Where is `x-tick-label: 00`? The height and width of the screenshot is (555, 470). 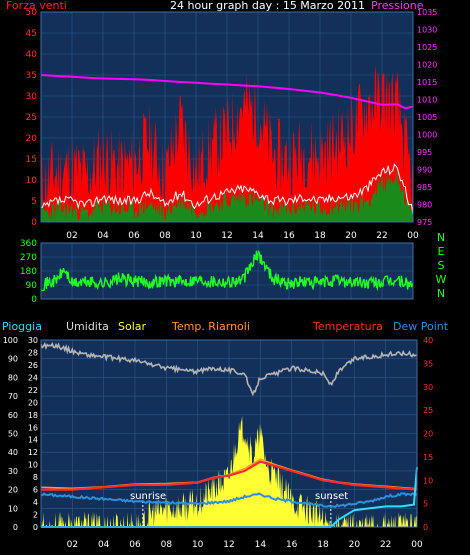 x-tick-label: 00 is located at coordinates (417, 545).